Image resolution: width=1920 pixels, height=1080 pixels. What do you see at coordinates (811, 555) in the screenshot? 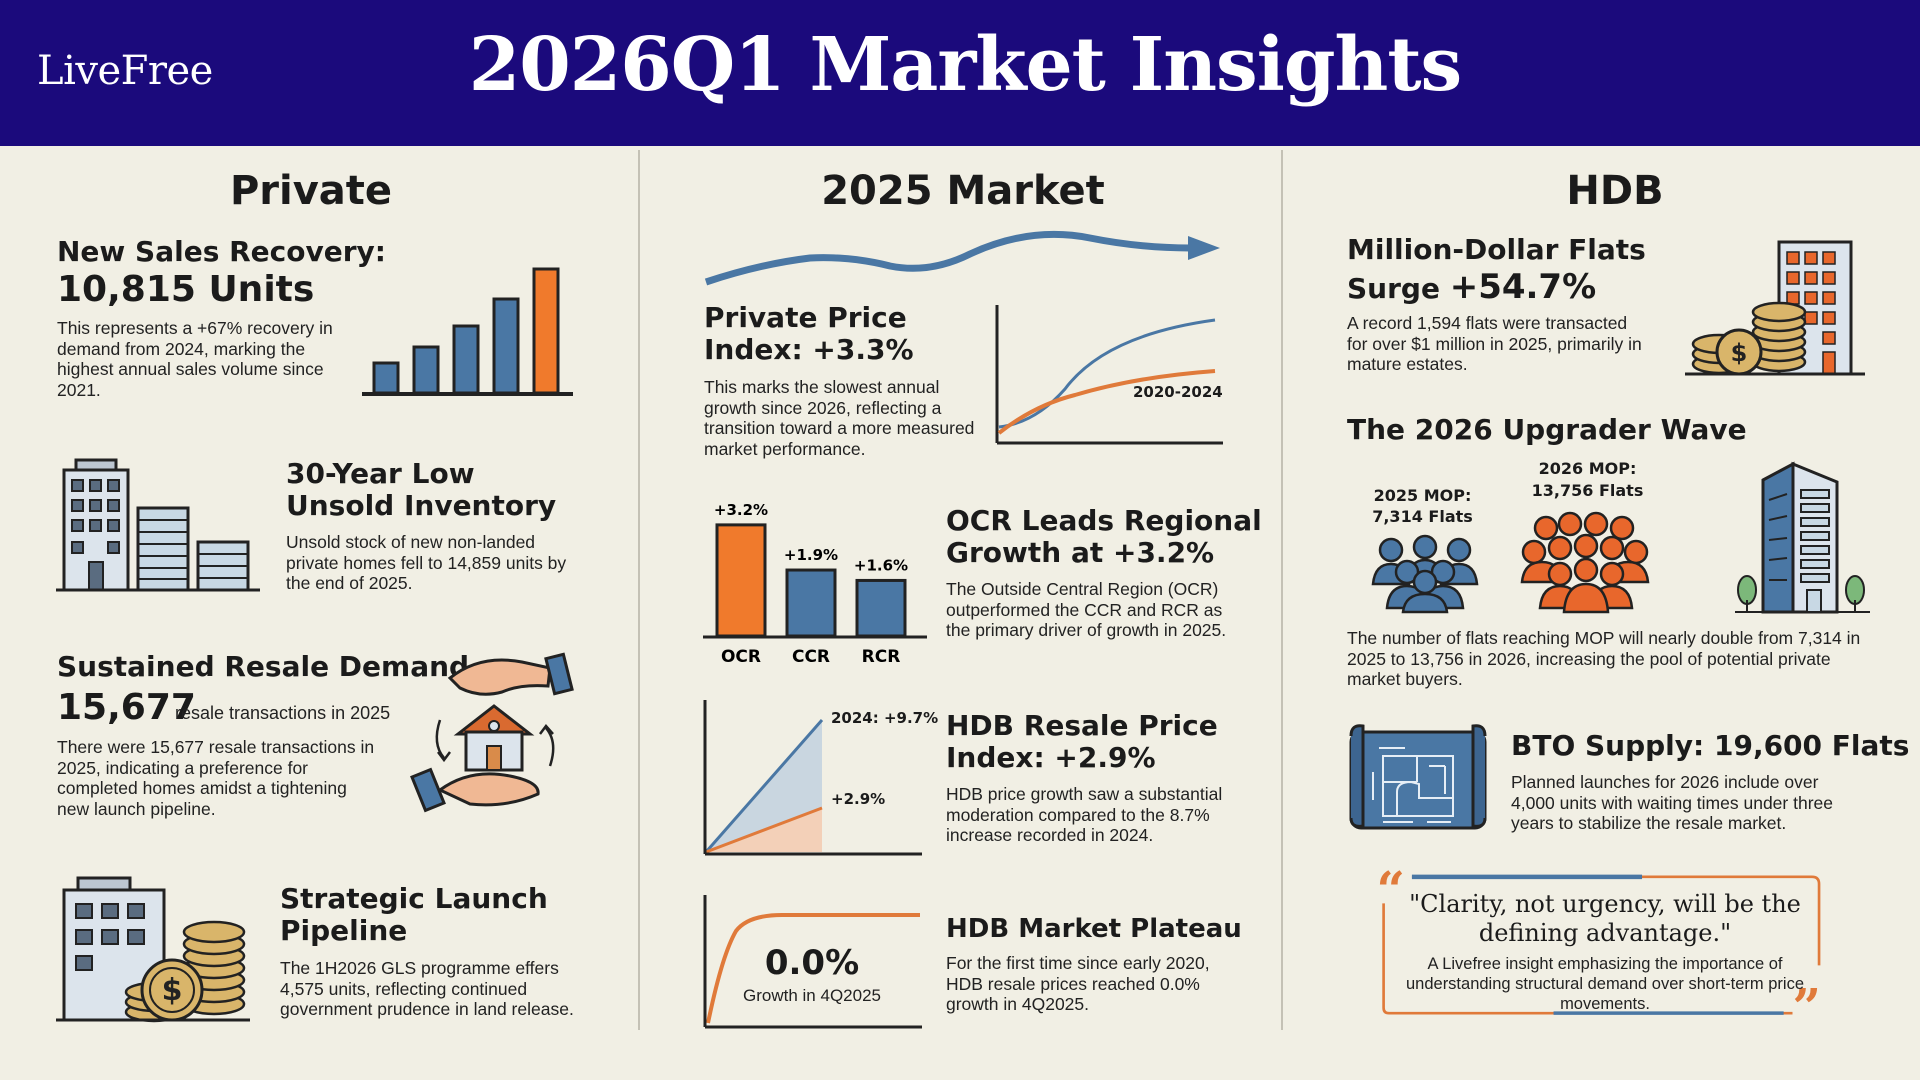
I see `bar-value-label: +1.9%` at bounding box center [811, 555].